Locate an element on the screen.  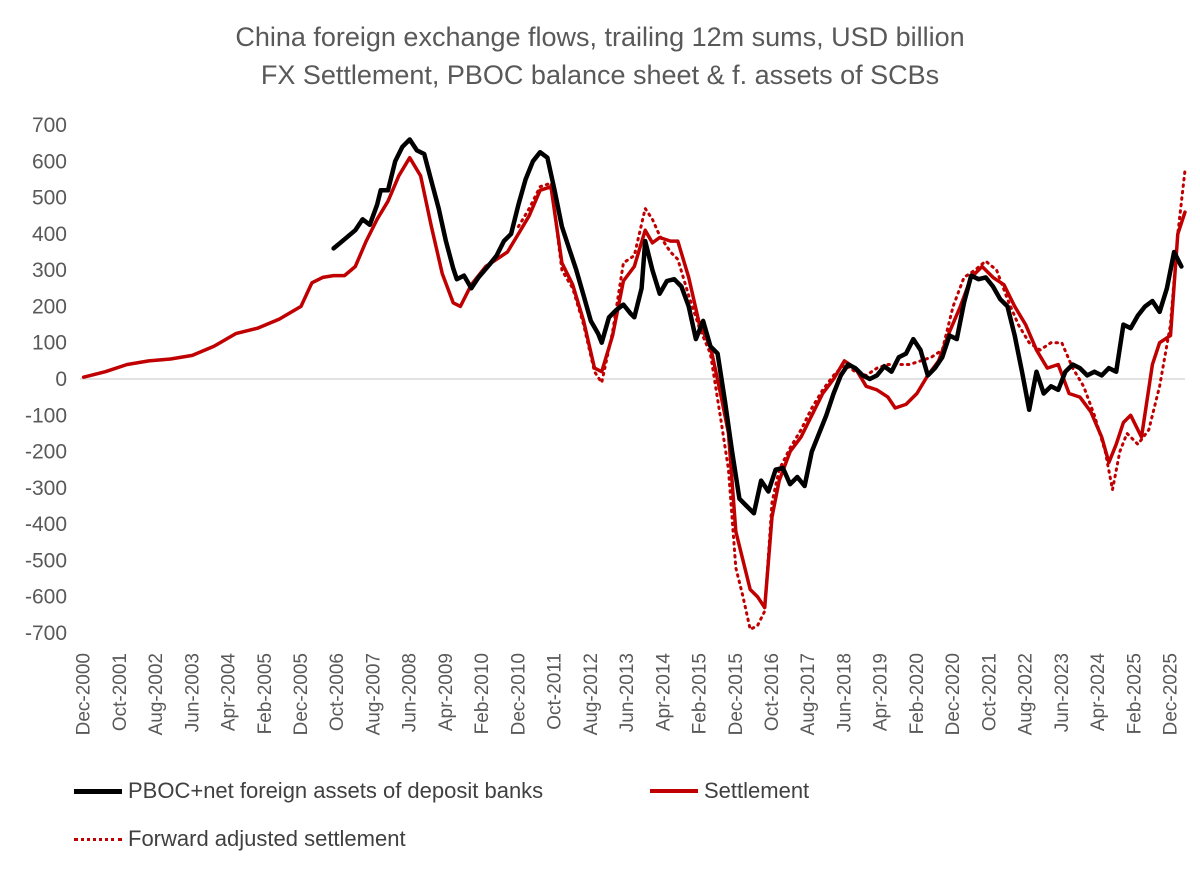
x-tick-label: Feb-2015 is located at coordinates (700, 693).